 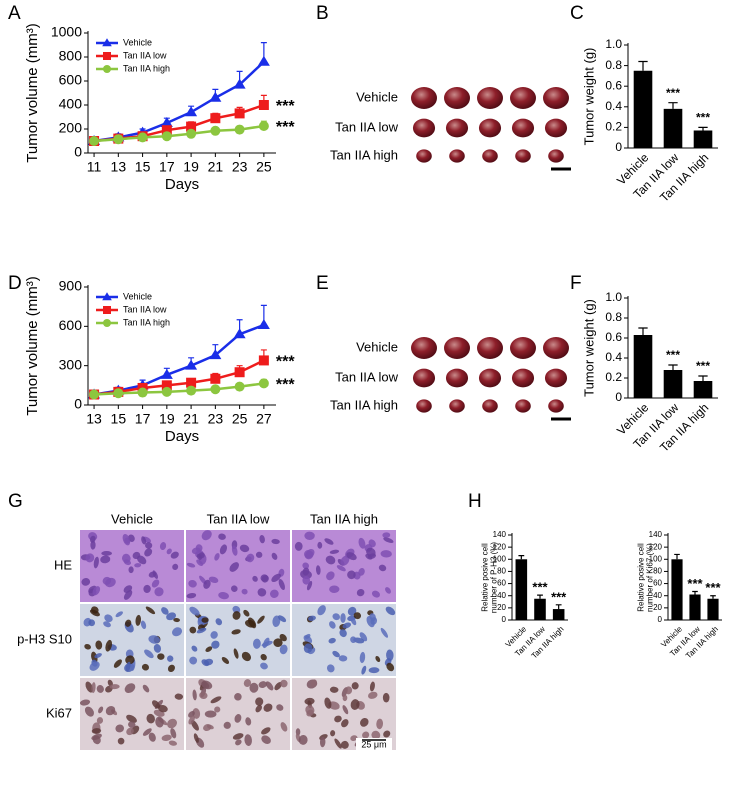 What do you see at coordinates (366, 376) in the screenshot?
I see `row-label: Tan IIA low` at bounding box center [366, 376].